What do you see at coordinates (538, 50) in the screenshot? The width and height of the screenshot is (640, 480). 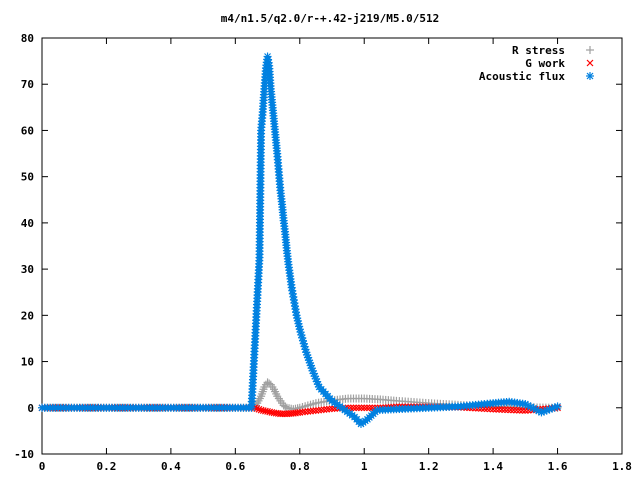 I see `legend-label: R stress` at bounding box center [538, 50].